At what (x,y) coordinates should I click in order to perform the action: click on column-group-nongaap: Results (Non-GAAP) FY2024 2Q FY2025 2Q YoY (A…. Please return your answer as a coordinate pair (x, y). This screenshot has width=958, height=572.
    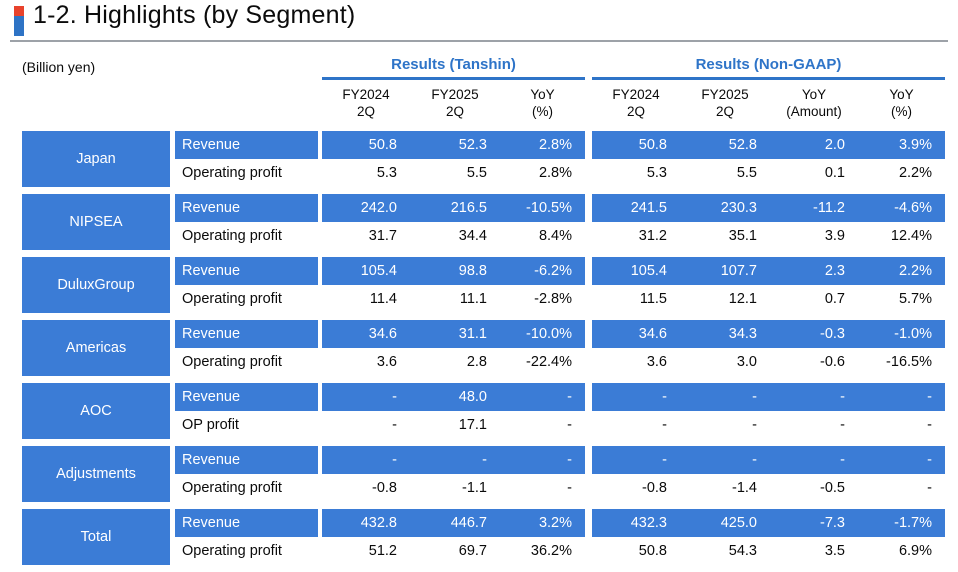
    Looking at the image, I should click on (768, 87).